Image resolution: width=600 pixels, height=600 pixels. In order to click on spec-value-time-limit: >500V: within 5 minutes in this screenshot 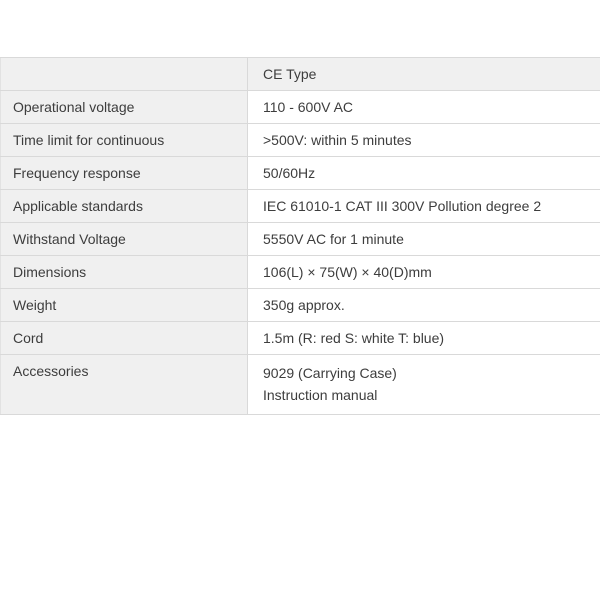, I will do `click(423, 140)`.